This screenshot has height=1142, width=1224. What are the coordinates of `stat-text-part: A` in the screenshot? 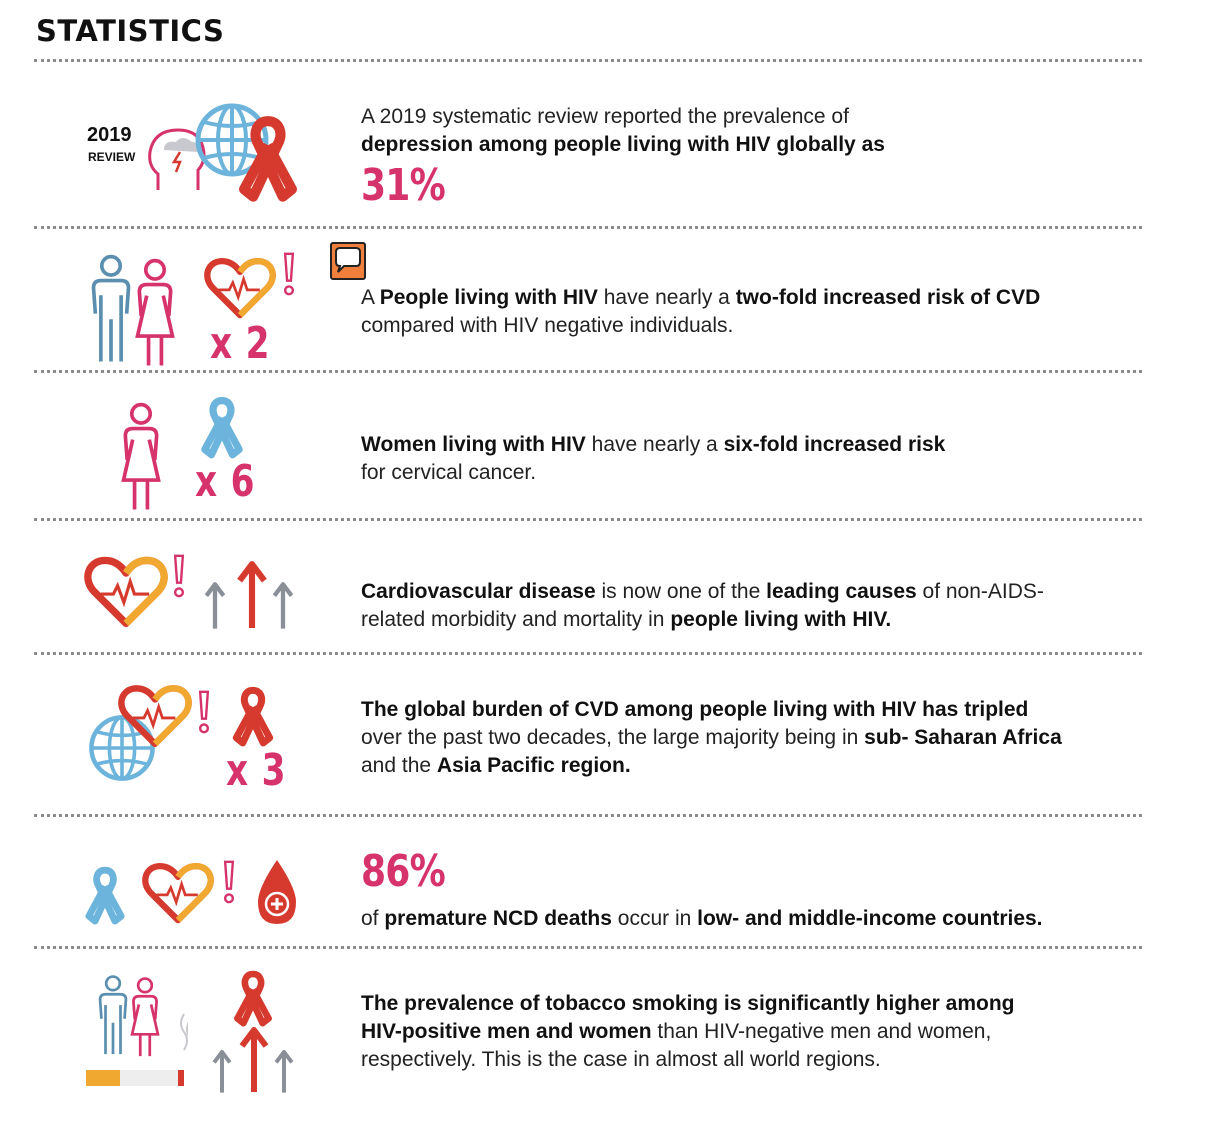 It's located at (367, 297).